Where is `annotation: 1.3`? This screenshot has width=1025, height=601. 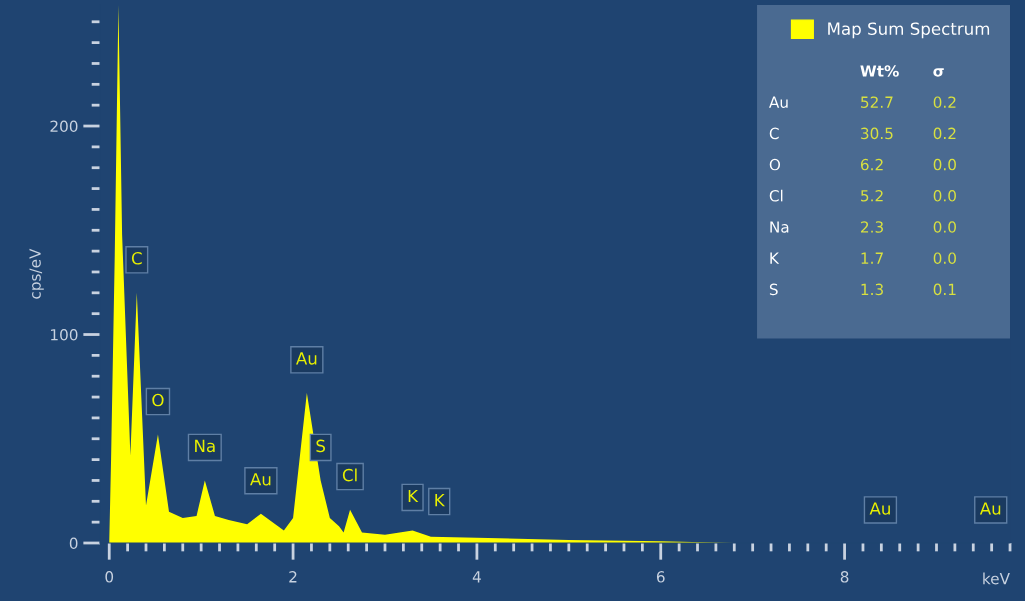
annotation: 1.3 is located at coordinates (872, 289).